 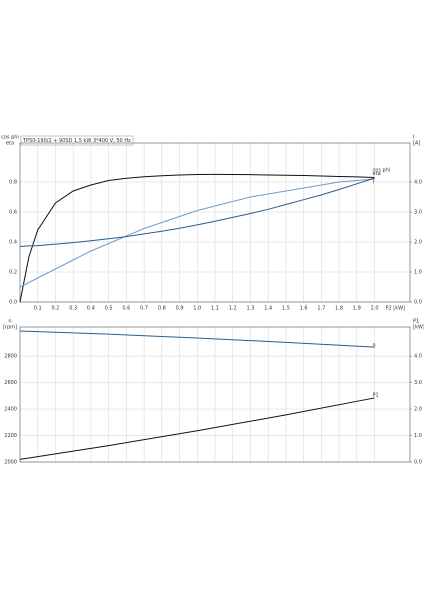 What do you see at coordinates (10, 138) in the screenshot?
I see `y-axis-label: cos phi` at bounding box center [10, 138].